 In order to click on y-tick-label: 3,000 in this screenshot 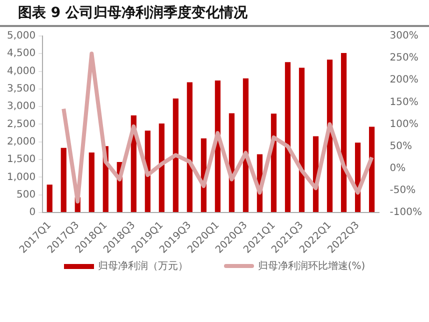, I will do `click(21, 106)`.